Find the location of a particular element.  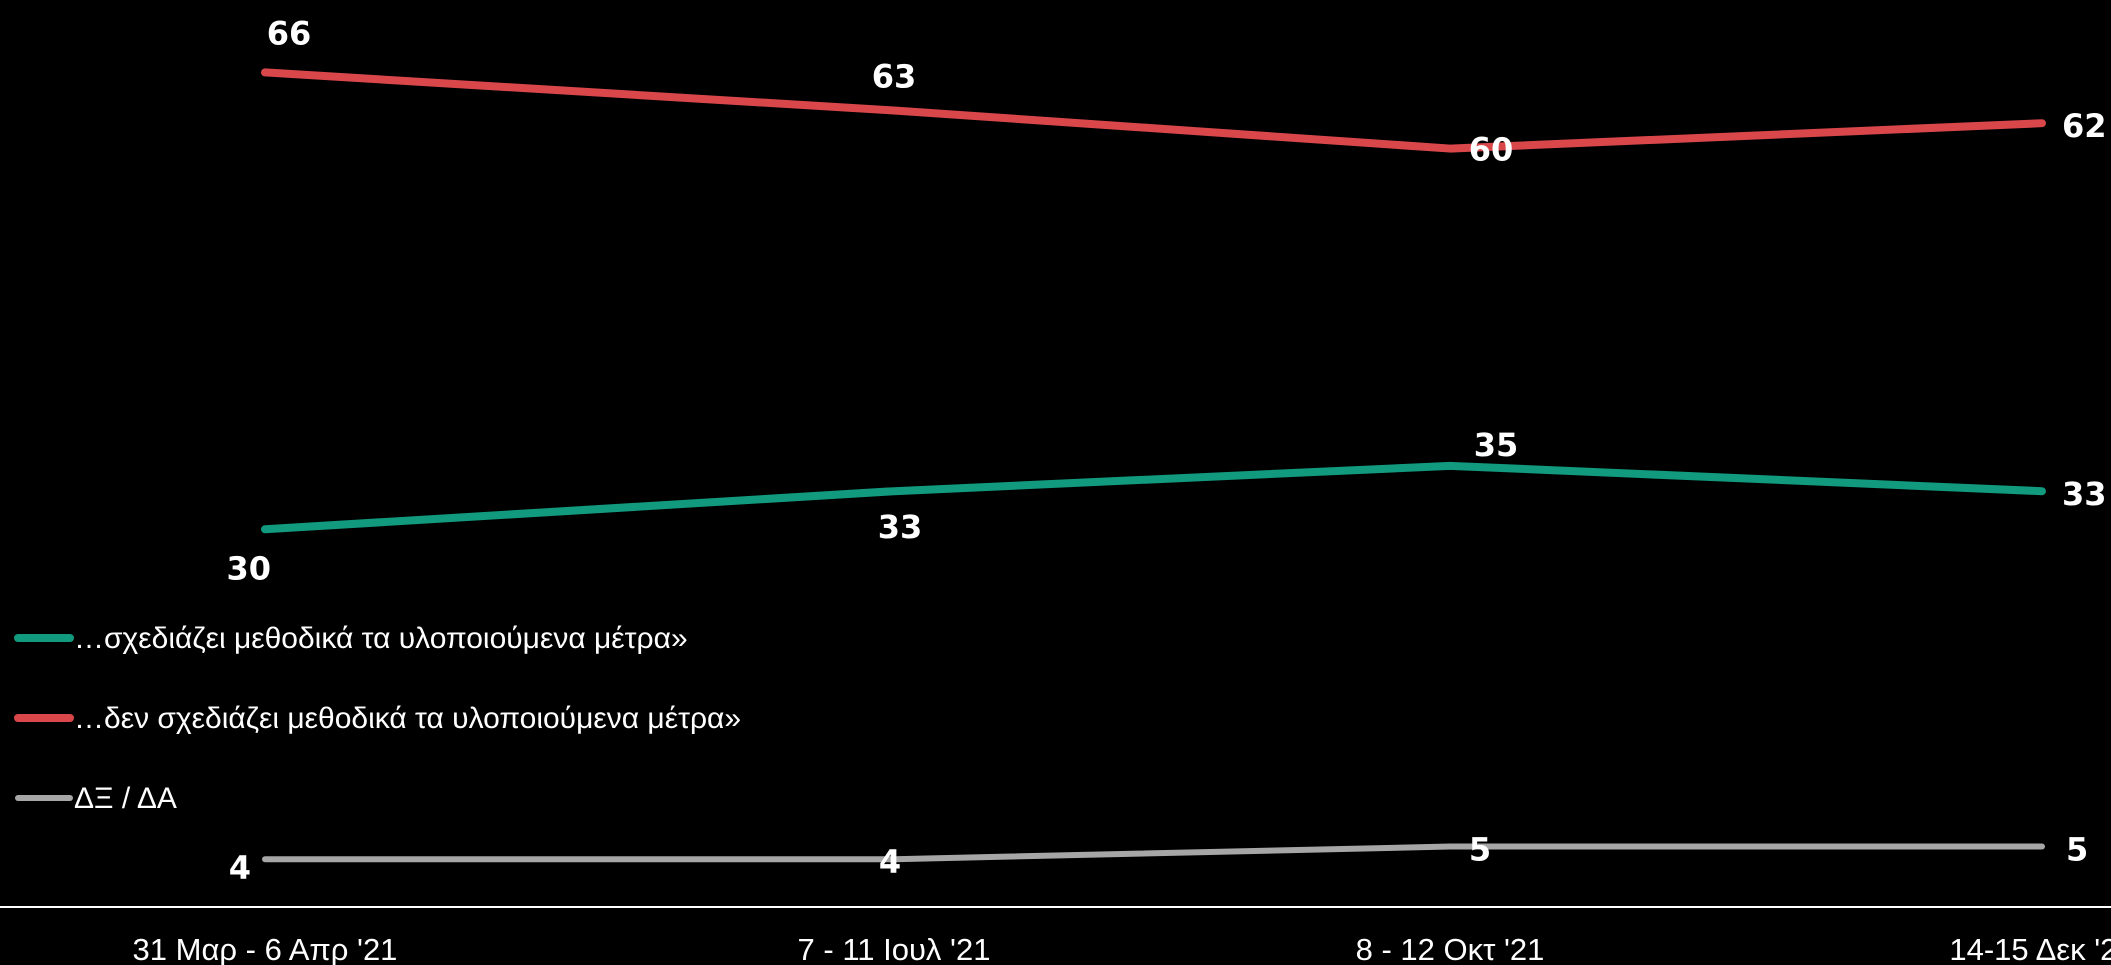

data-label-s2-p1: 66 is located at coordinates (289, 33).